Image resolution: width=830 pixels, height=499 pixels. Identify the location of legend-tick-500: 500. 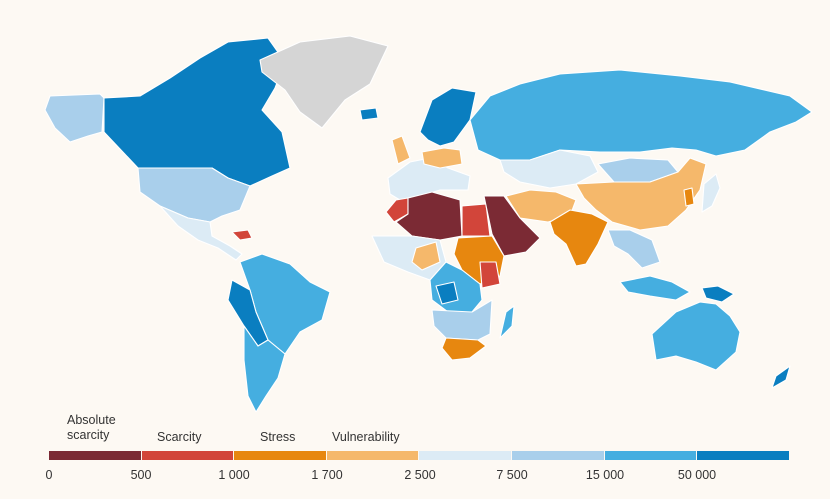
(141, 475).